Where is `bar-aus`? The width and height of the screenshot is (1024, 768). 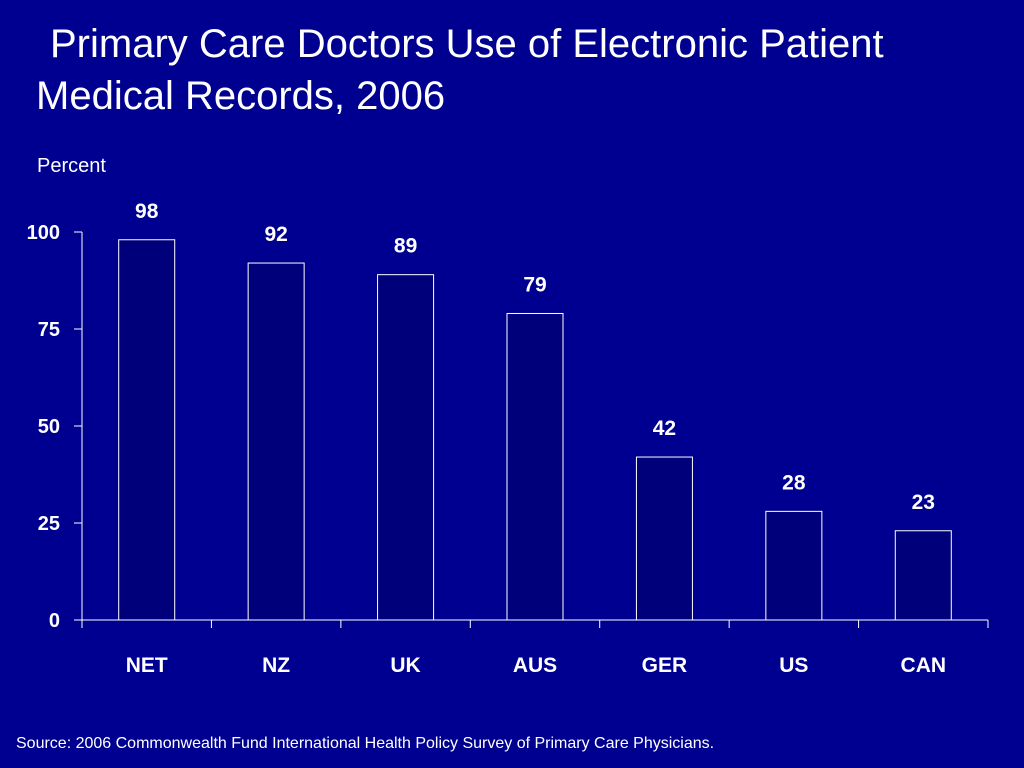 bar-aus is located at coordinates (535, 466).